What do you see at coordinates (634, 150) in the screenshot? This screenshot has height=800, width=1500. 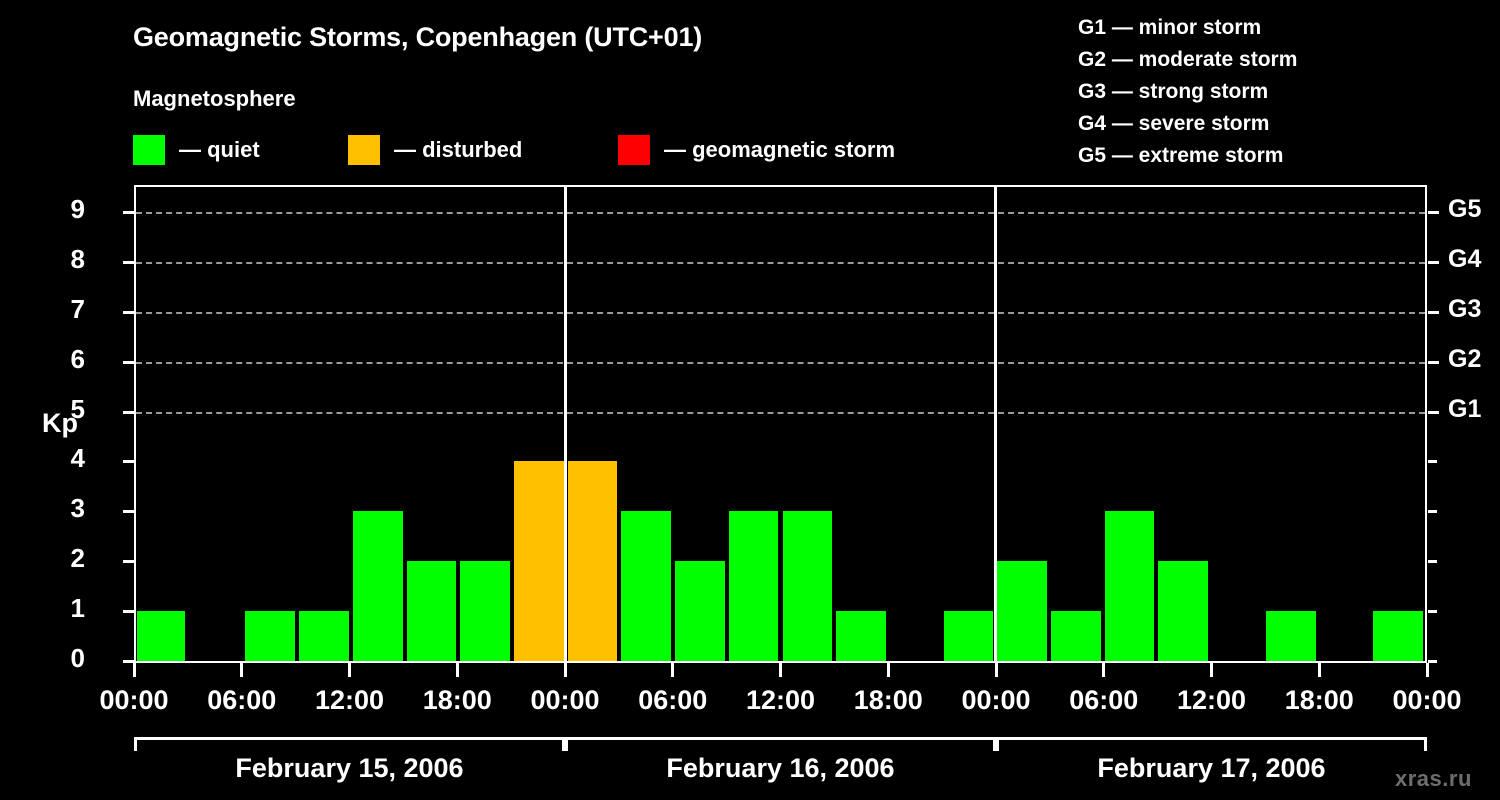 I see `legend-swatch-geomagnetic-storm` at bounding box center [634, 150].